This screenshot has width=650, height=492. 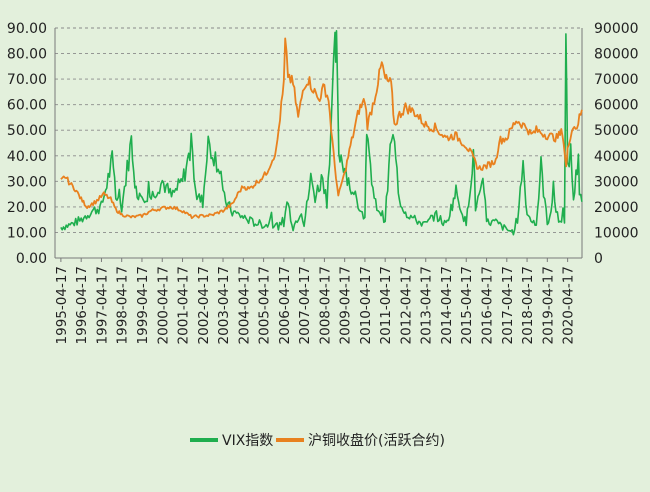 I want to click on legend-label: 沪铜收盘价(活跃合约), so click(x=376, y=440).